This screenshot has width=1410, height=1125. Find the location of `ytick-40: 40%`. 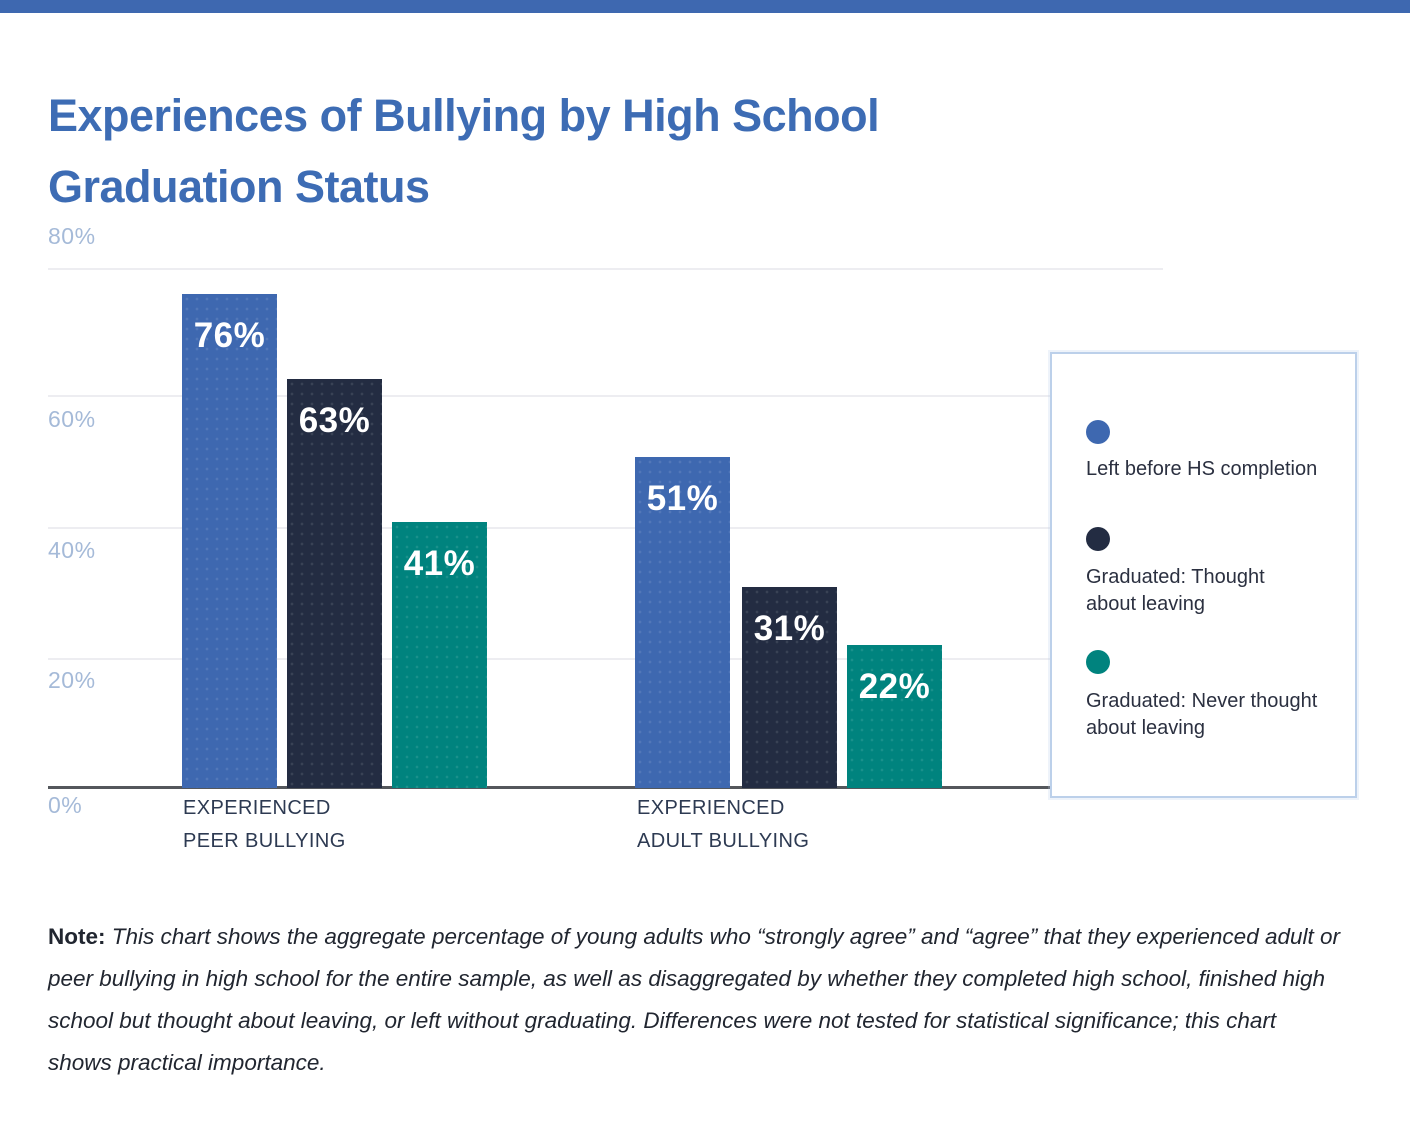

ytick-40: 40% is located at coordinates (72, 550).